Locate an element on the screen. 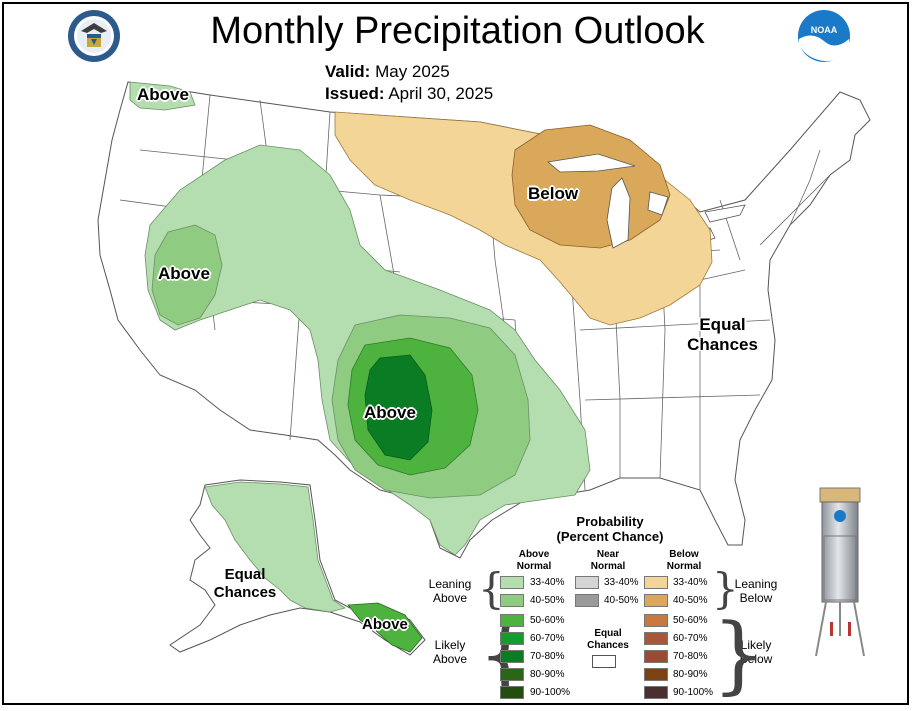  above-nw-region is located at coordinates (162, 96).